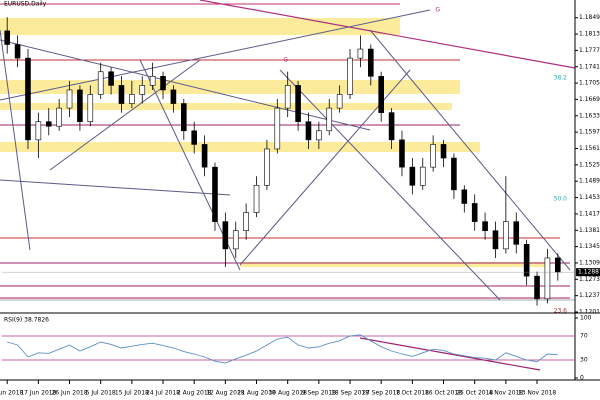  I want to click on rsi-trend-line, so click(450, 354).